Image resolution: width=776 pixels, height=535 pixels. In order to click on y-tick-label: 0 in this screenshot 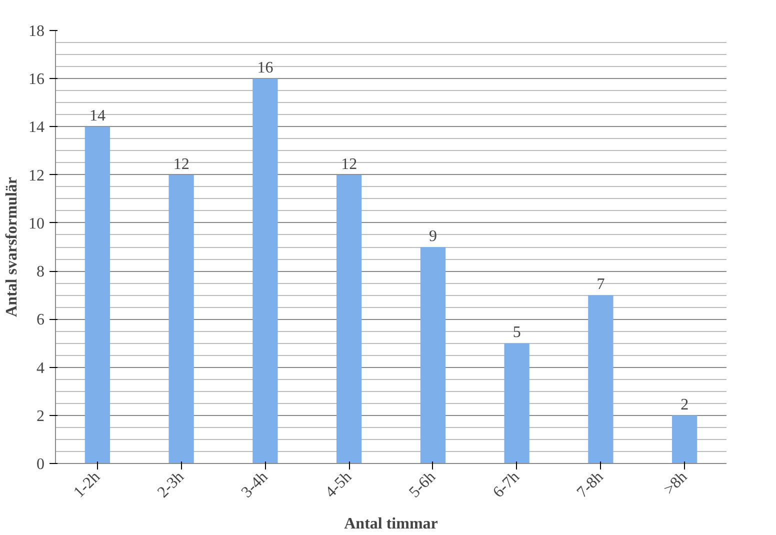, I will do `click(40, 464)`.